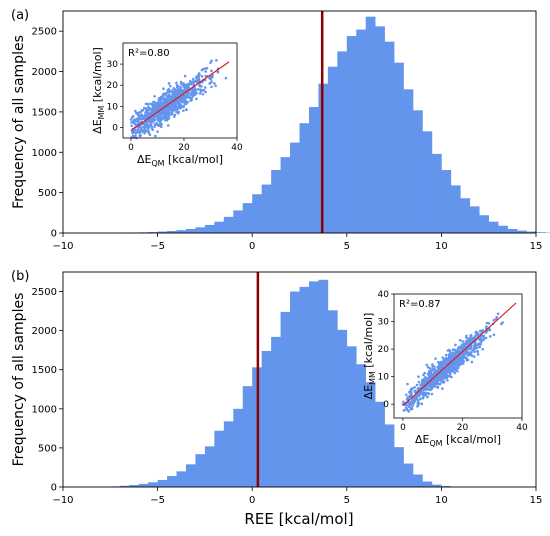 The height and width of the screenshot is (536, 550). Describe the element at coordinates (20, 15) in the screenshot. I see `panel-label: (a)` at that location.